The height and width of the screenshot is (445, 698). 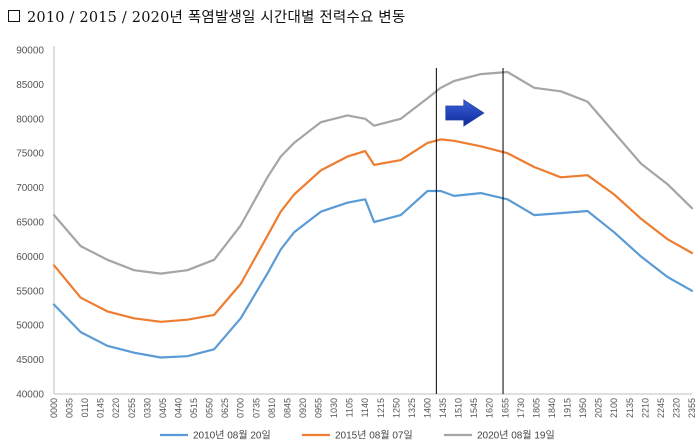 I want to click on x-tick-label: 1805, so click(x=536, y=408).